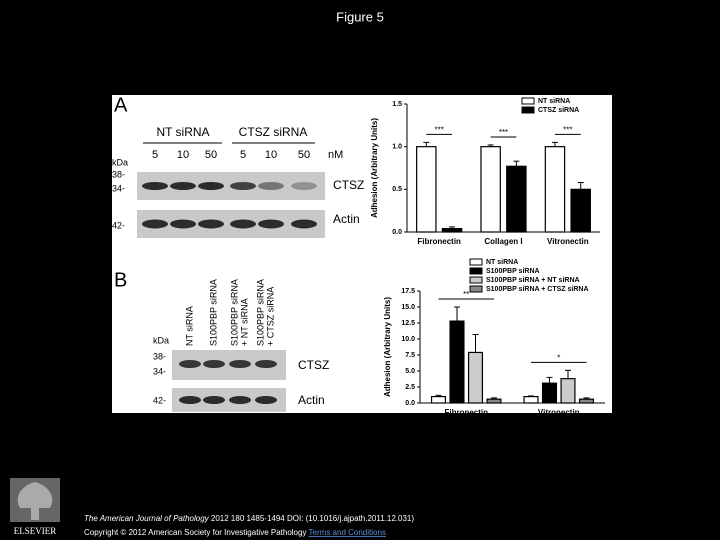 The image size is (720, 540). What do you see at coordinates (503, 241) in the screenshot?
I see `x-tick-label: Collagen I` at bounding box center [503, 241].